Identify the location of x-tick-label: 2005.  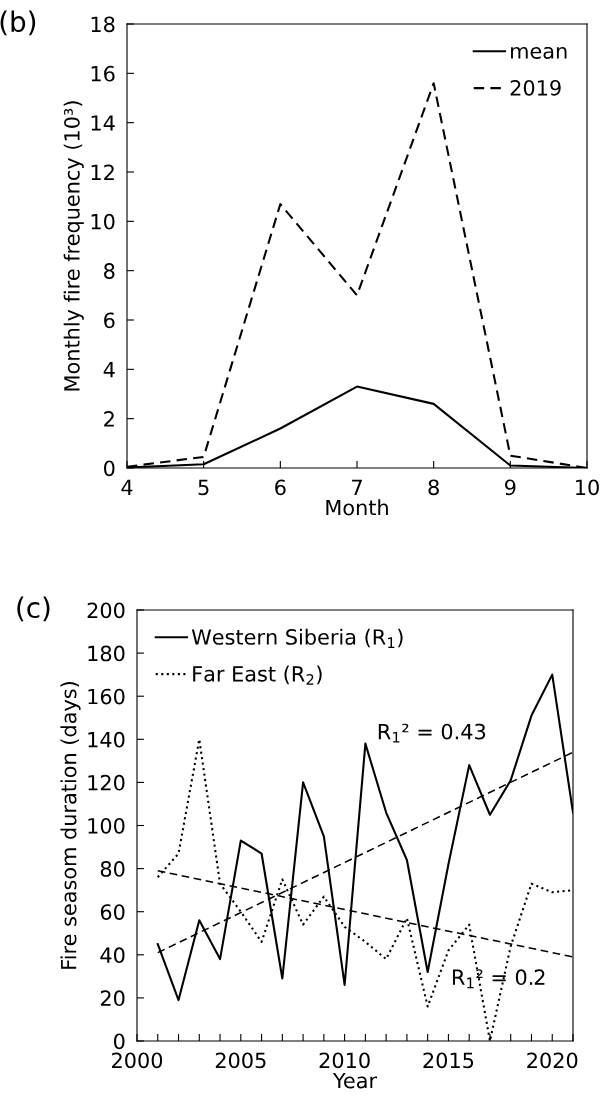
(240, 1060).